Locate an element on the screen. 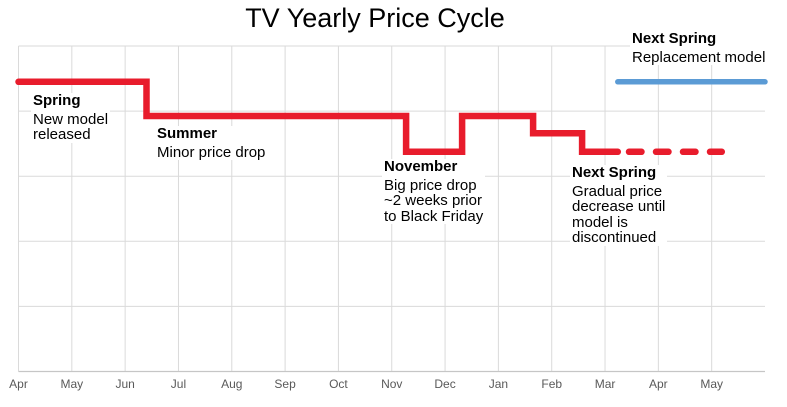 The width and height of the screenshot is (787, 407). x-tick-label: Jul is located at coordinates (178, 384).